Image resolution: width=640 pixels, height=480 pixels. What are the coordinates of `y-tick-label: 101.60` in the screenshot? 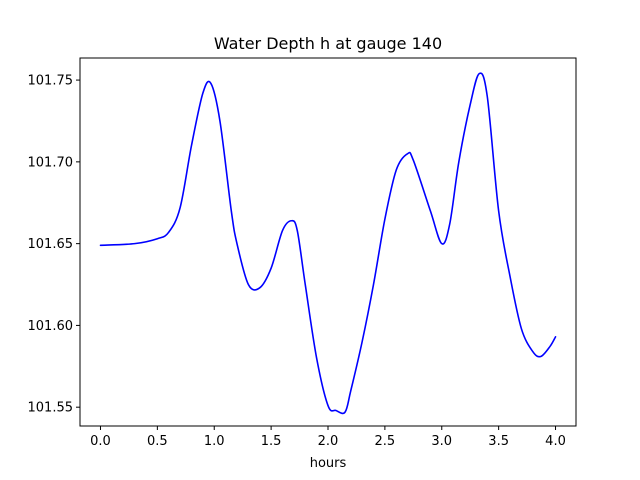 It's located at (51, 326).